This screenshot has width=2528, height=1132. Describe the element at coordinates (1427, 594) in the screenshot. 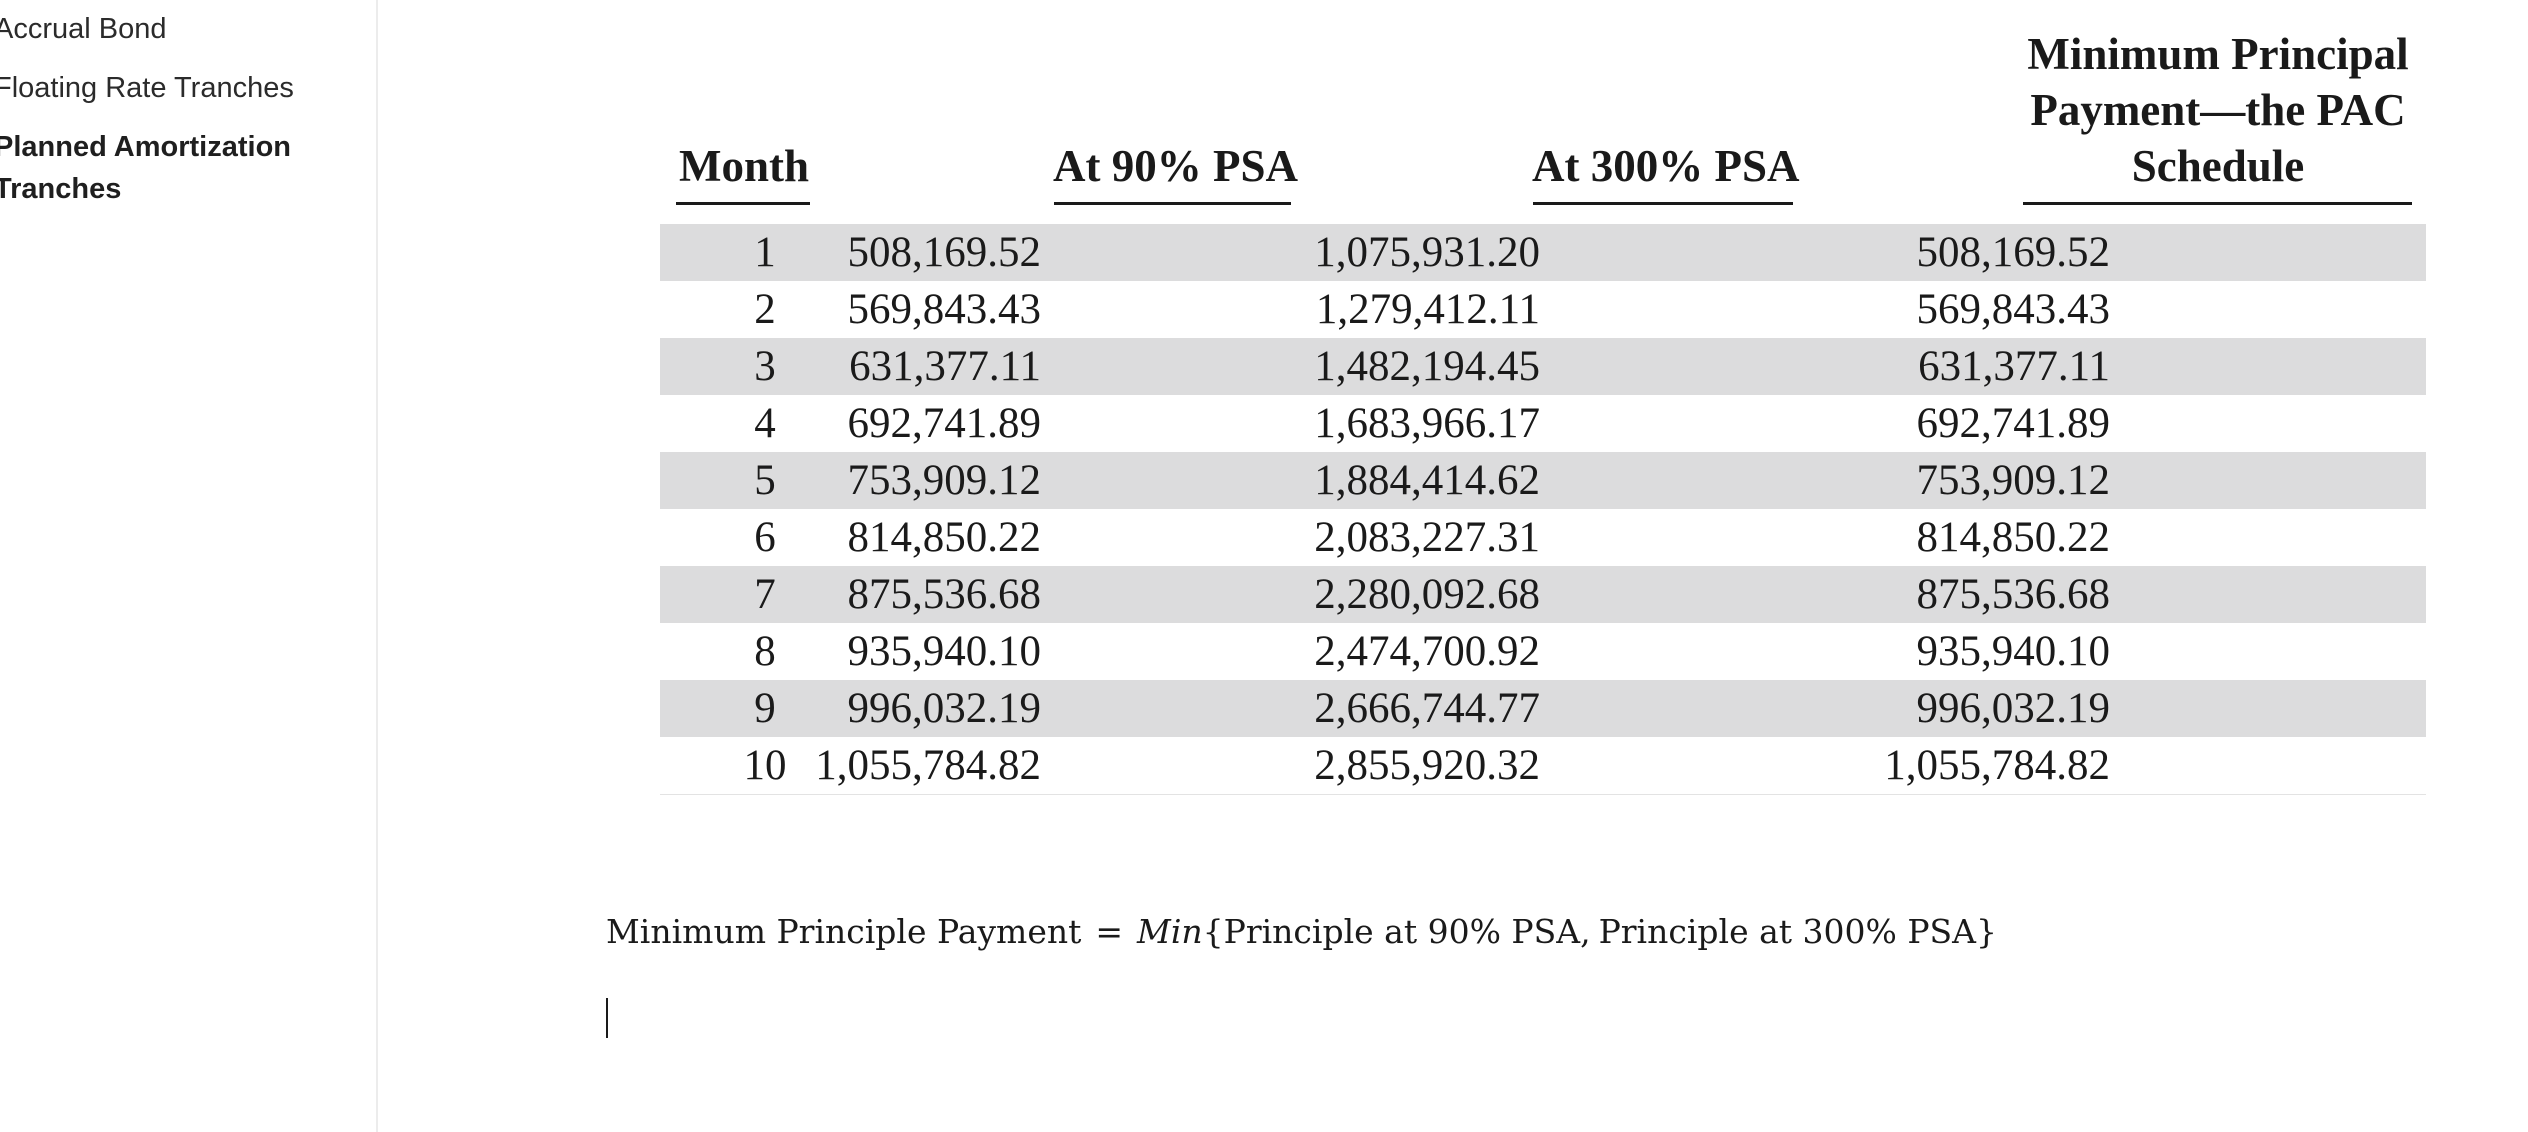

I see `cell-300-psa: 2,280,092.68` at that location.